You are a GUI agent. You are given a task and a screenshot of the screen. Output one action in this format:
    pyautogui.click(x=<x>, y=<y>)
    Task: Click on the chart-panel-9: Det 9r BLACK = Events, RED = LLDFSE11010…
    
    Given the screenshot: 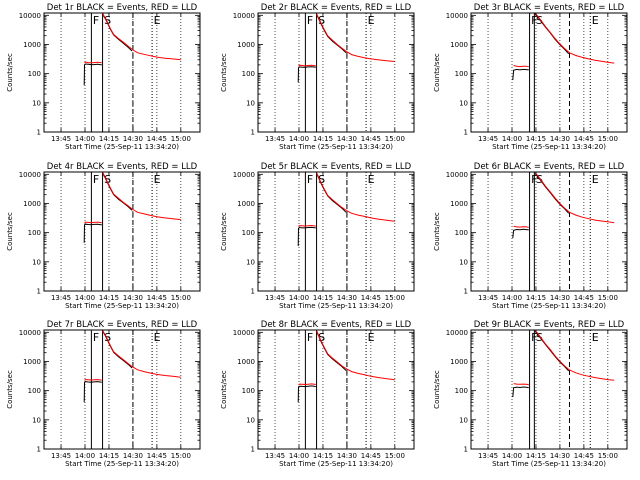 What is the action you would take?
    pyautogui.click(x=530, y=394)
    